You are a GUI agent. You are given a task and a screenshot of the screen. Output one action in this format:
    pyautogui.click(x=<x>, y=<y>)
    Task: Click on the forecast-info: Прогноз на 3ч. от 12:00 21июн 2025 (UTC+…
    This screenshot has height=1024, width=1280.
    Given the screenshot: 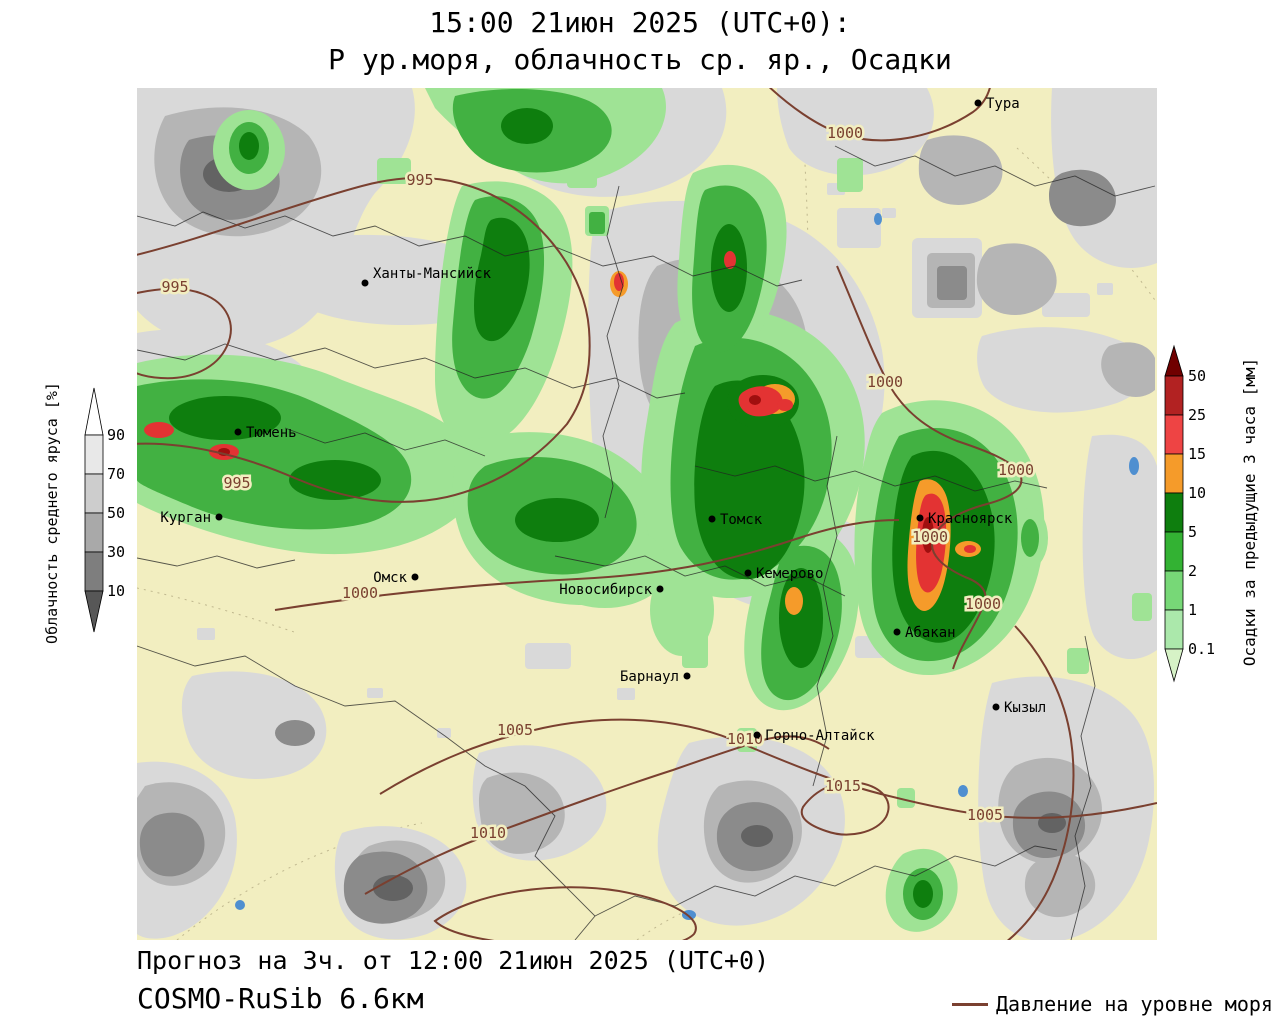 What is the action you would take?
    pyautogui.click(x=453, y=960)
    